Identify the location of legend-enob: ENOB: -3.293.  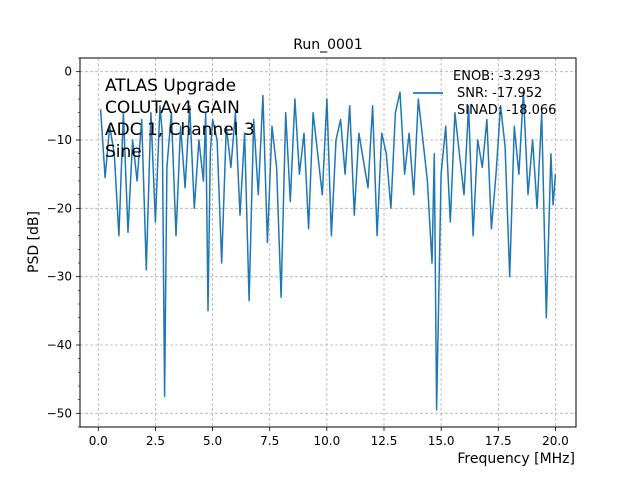
(497, 76).